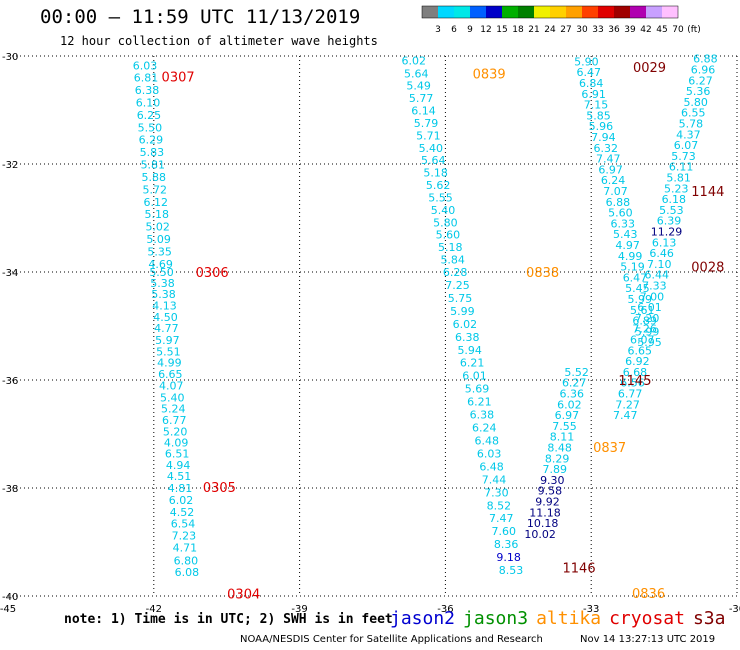 This screenshot has width=740, height=650. I want to click on data-point-s3a: 6.13, so click(664, 242).